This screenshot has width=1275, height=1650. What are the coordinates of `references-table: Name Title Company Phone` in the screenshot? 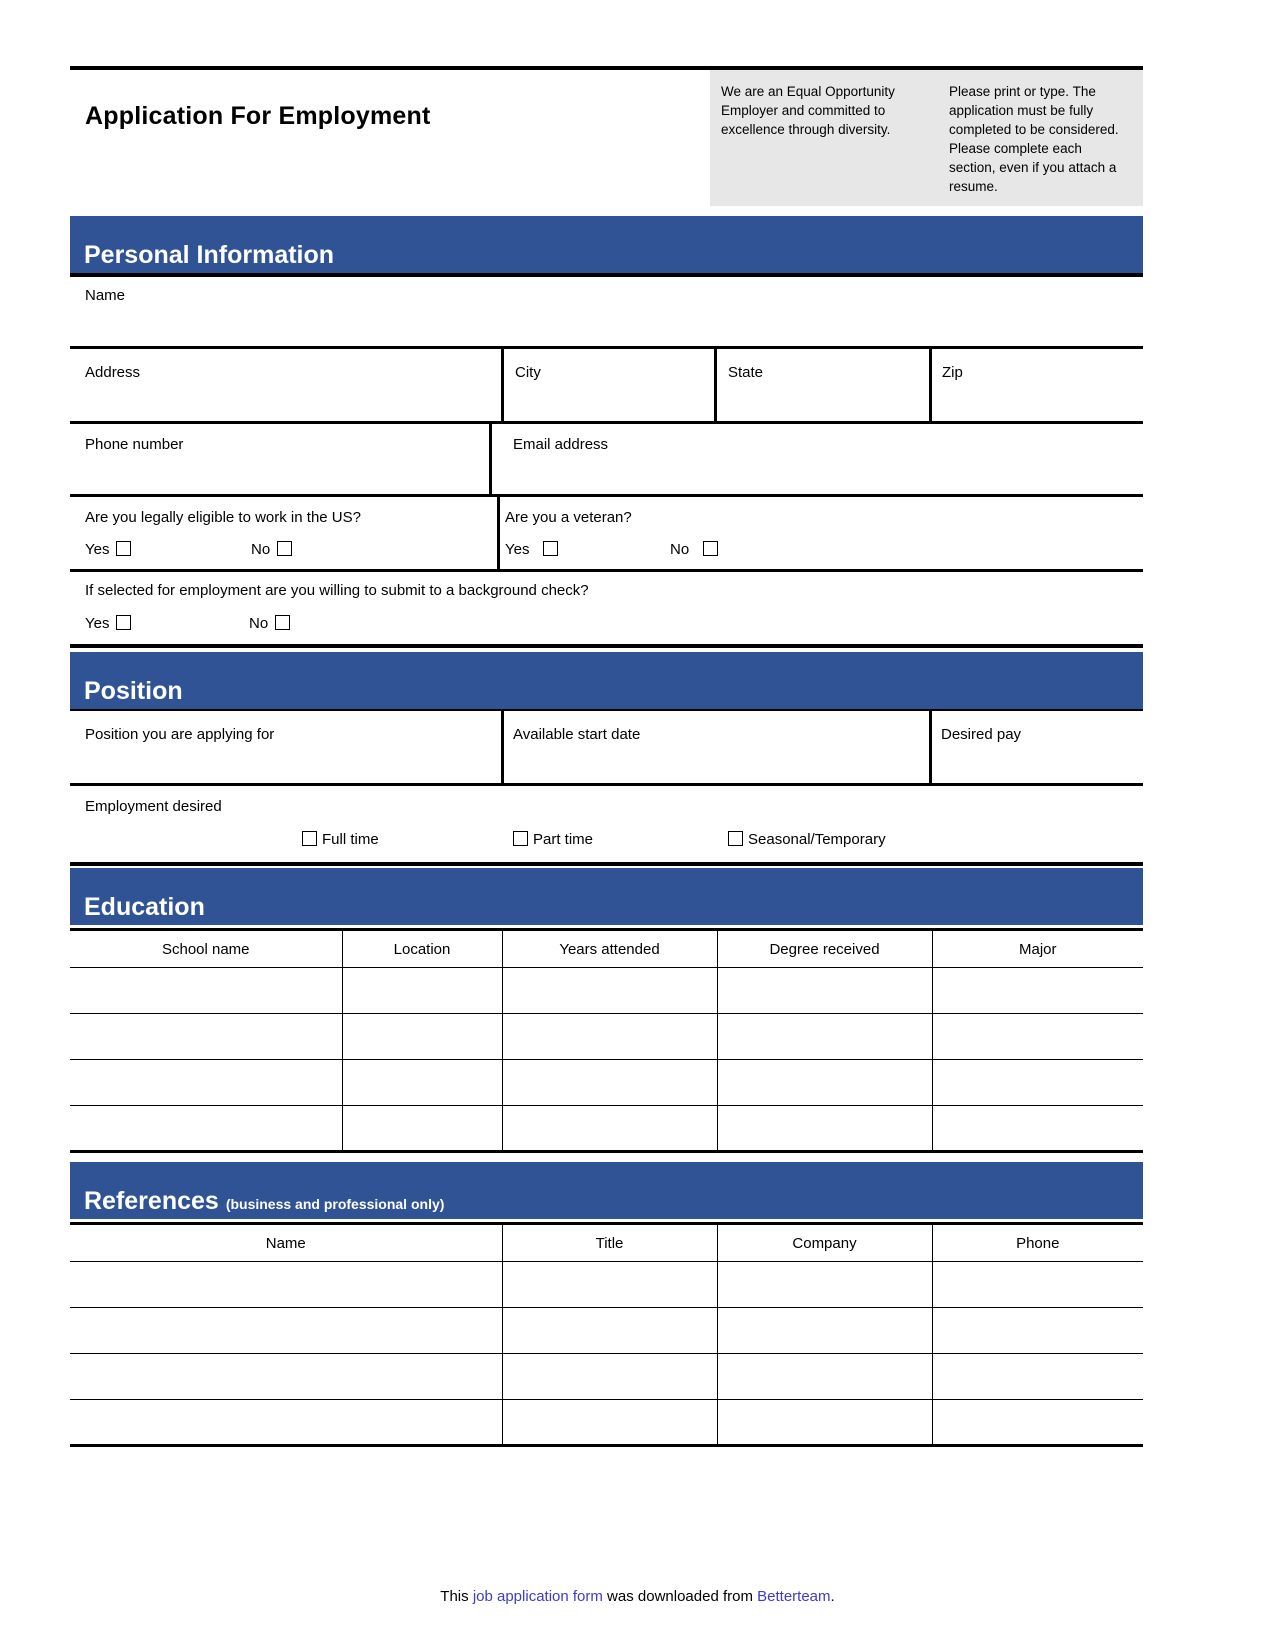 It's located at (606, 1334).